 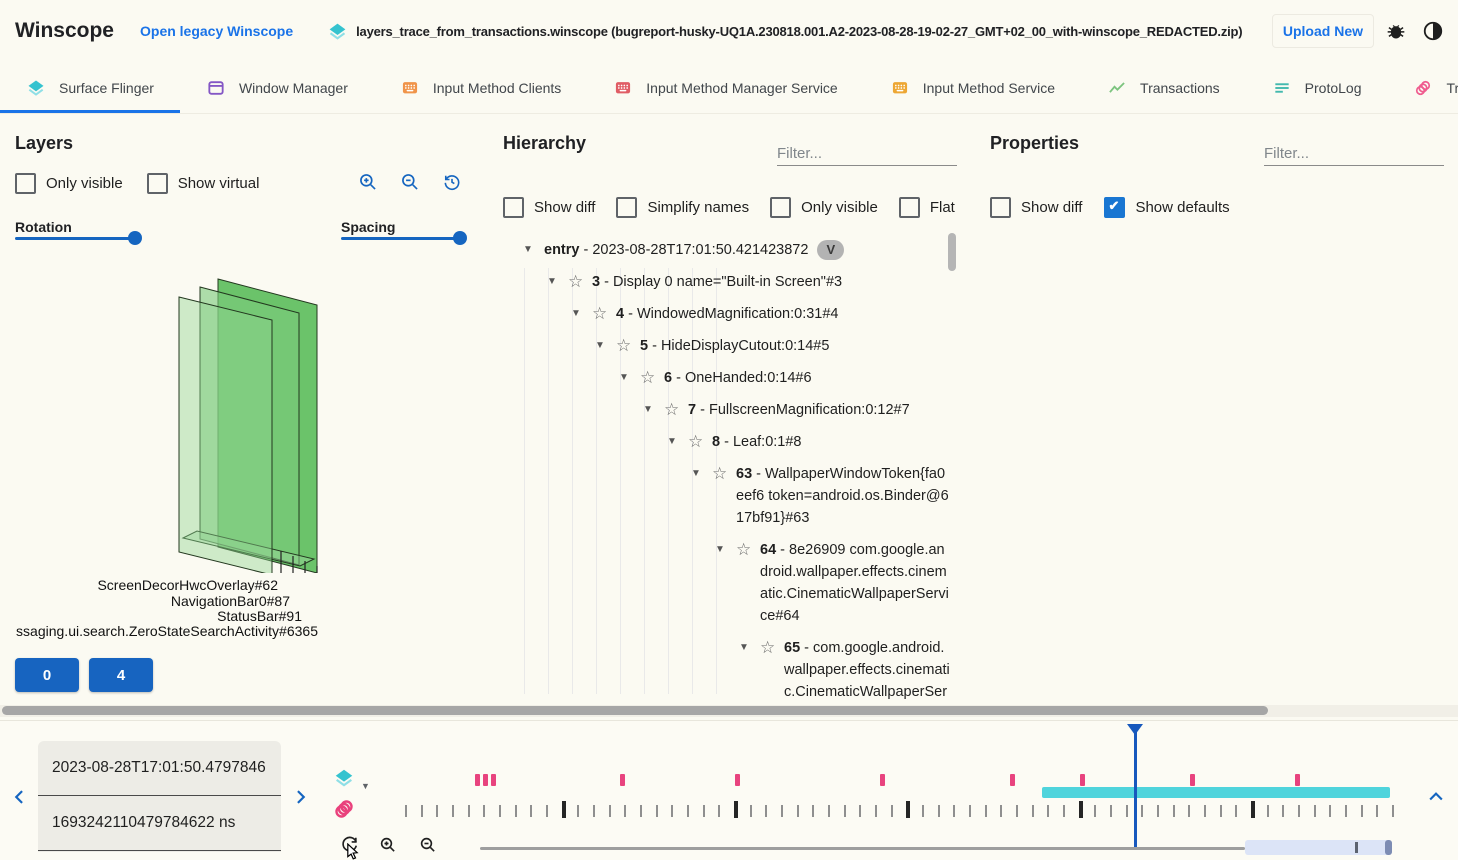 I want to click on next-entry-chevron-icon, so click(x=300, y=797).